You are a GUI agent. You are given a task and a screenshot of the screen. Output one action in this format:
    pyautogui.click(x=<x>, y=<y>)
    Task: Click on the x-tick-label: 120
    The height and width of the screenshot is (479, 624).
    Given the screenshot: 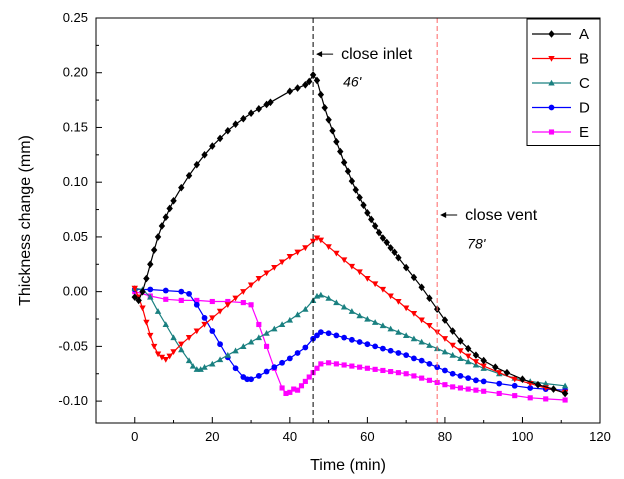 What is the action you would take?
    pyautogui.click(x=600, y=436)
    